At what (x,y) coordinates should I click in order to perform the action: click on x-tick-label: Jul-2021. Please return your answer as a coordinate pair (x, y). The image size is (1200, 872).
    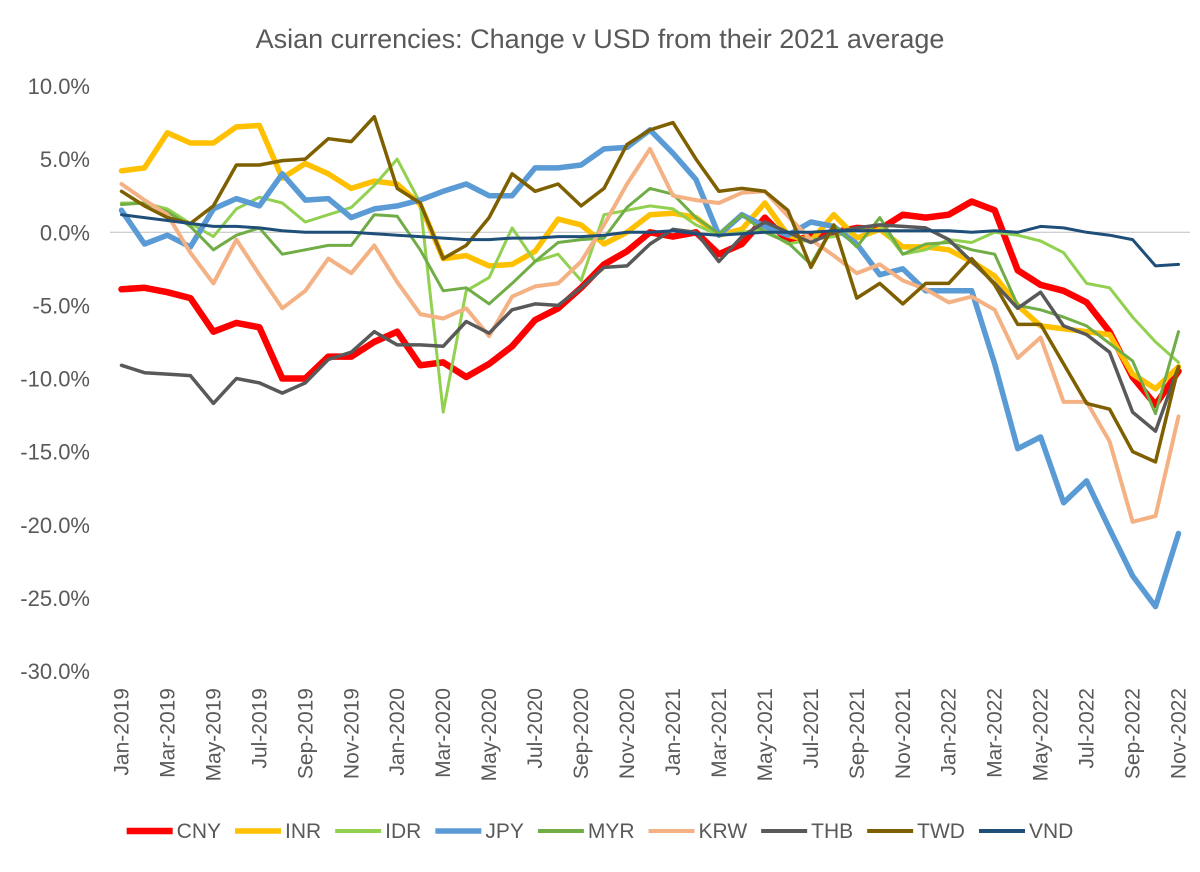
    Looking at the image, I should click on (811, 728).